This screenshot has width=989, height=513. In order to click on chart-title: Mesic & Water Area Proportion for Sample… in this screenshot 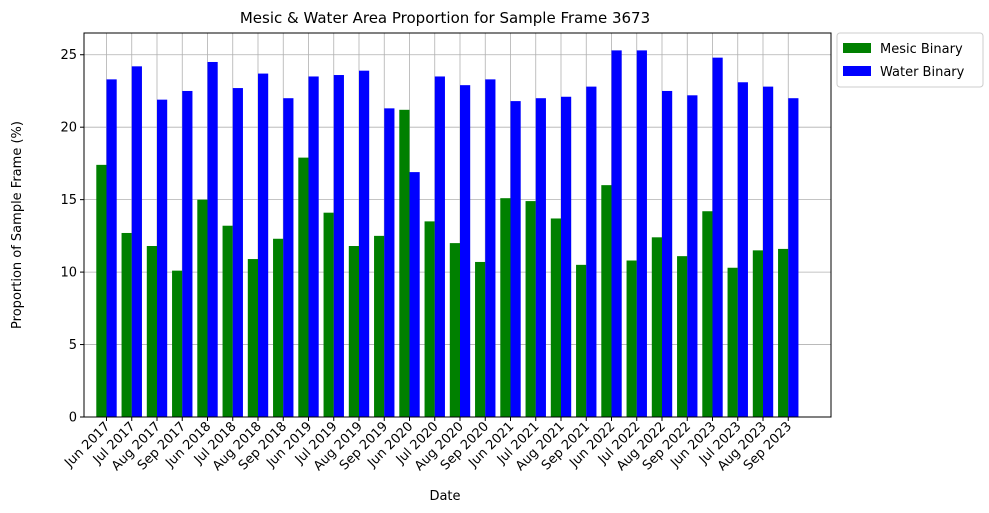, I will do `click(445, 18)`.